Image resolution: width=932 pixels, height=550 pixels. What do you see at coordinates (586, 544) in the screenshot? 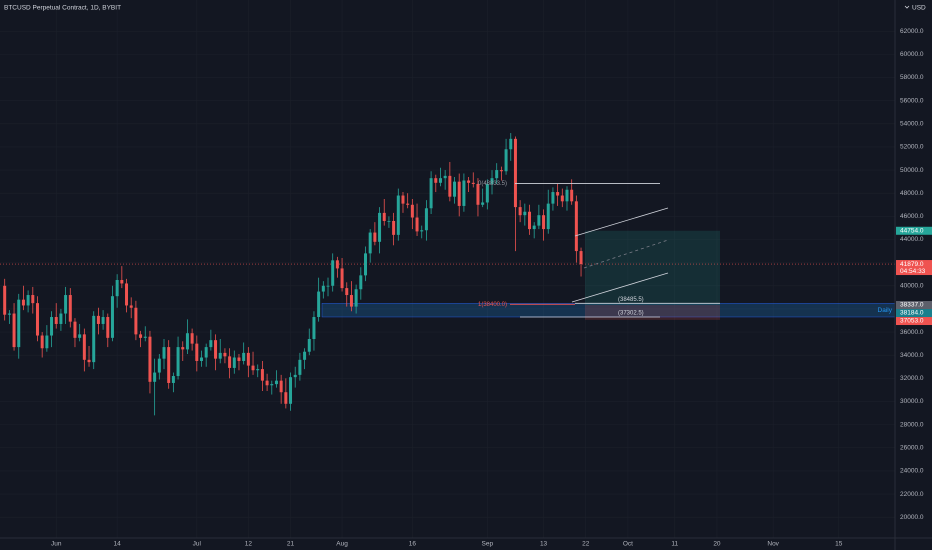
I see `x-tick-label: 22` at bounding box center [586, 544].